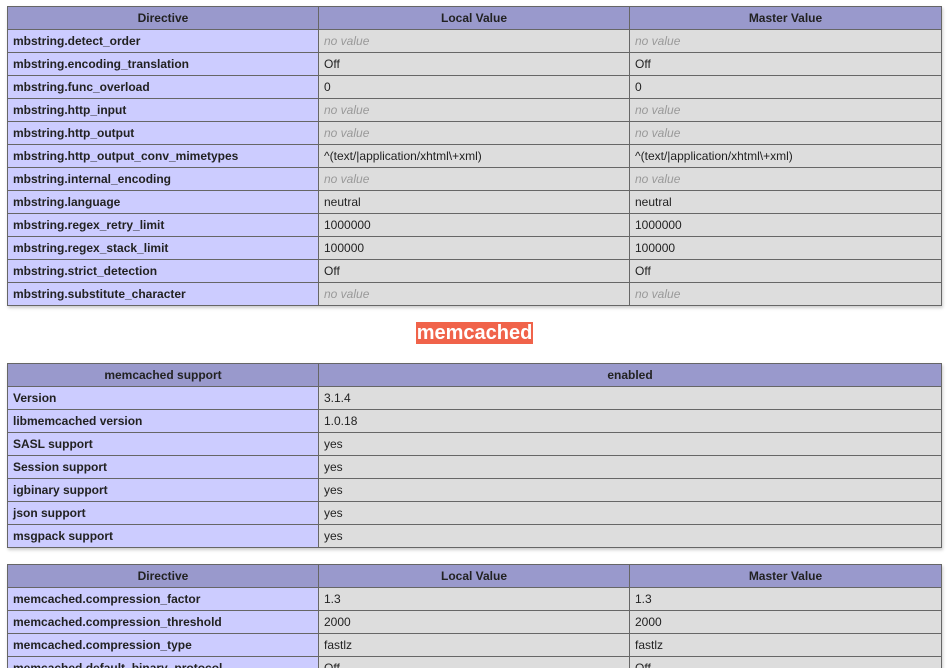 The width and height of the screenshot is (949, 668). I want to click on table-row: memcached.compression_threshold 2000 2000, so click(474, 622).